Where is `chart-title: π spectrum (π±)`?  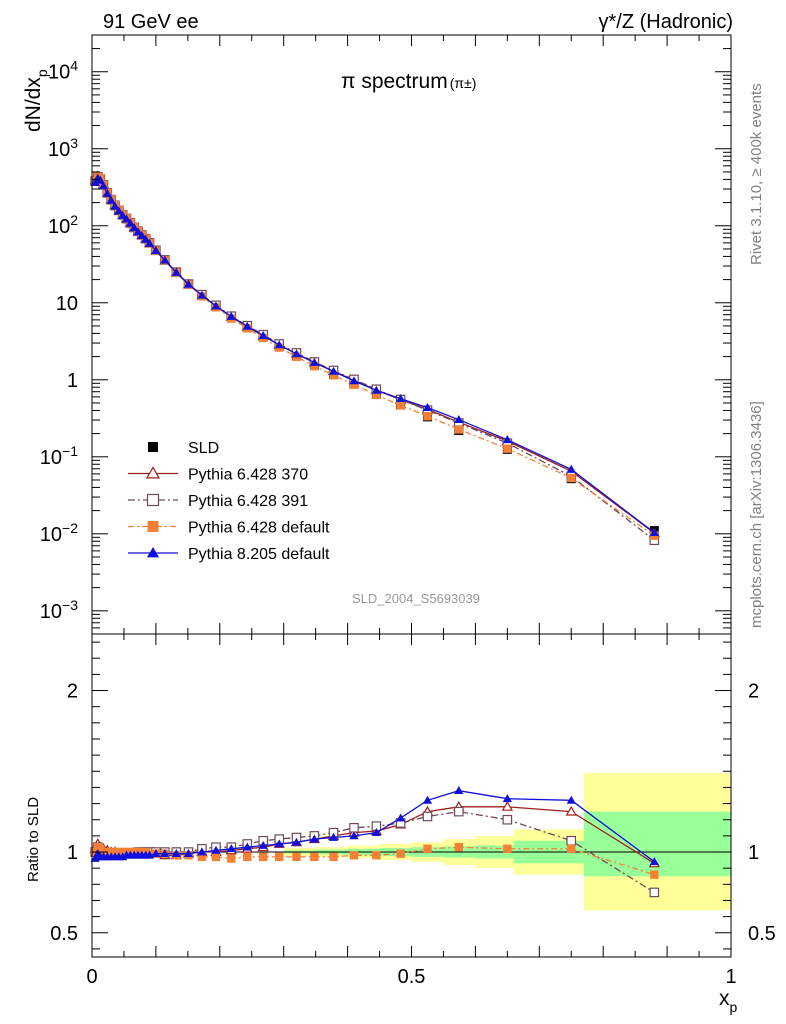 chart-title: π spectrum (π±) is located at coordinates (408, 81).